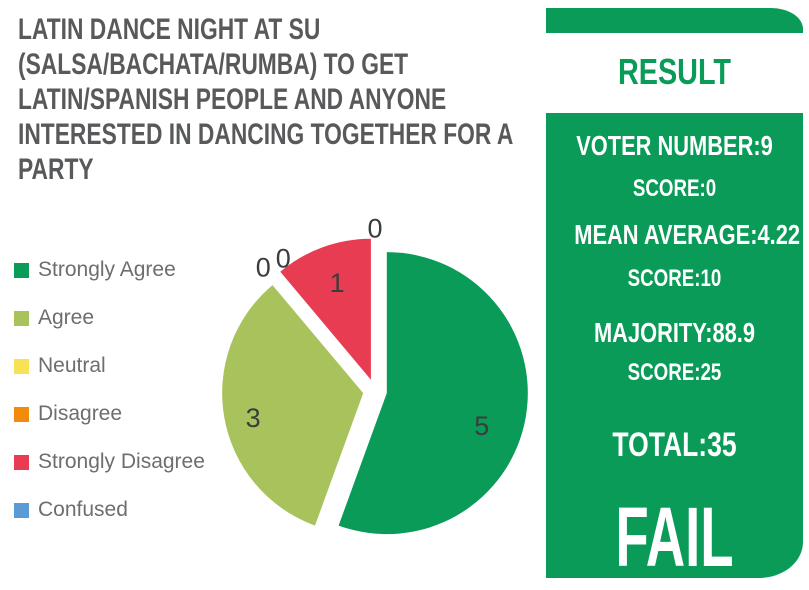 The image size is (809, 590). What do you see at coordinates (433, 393) in the screenshot?
I see `pie-slice-strongly-agree` at bounding box center [433, 393].